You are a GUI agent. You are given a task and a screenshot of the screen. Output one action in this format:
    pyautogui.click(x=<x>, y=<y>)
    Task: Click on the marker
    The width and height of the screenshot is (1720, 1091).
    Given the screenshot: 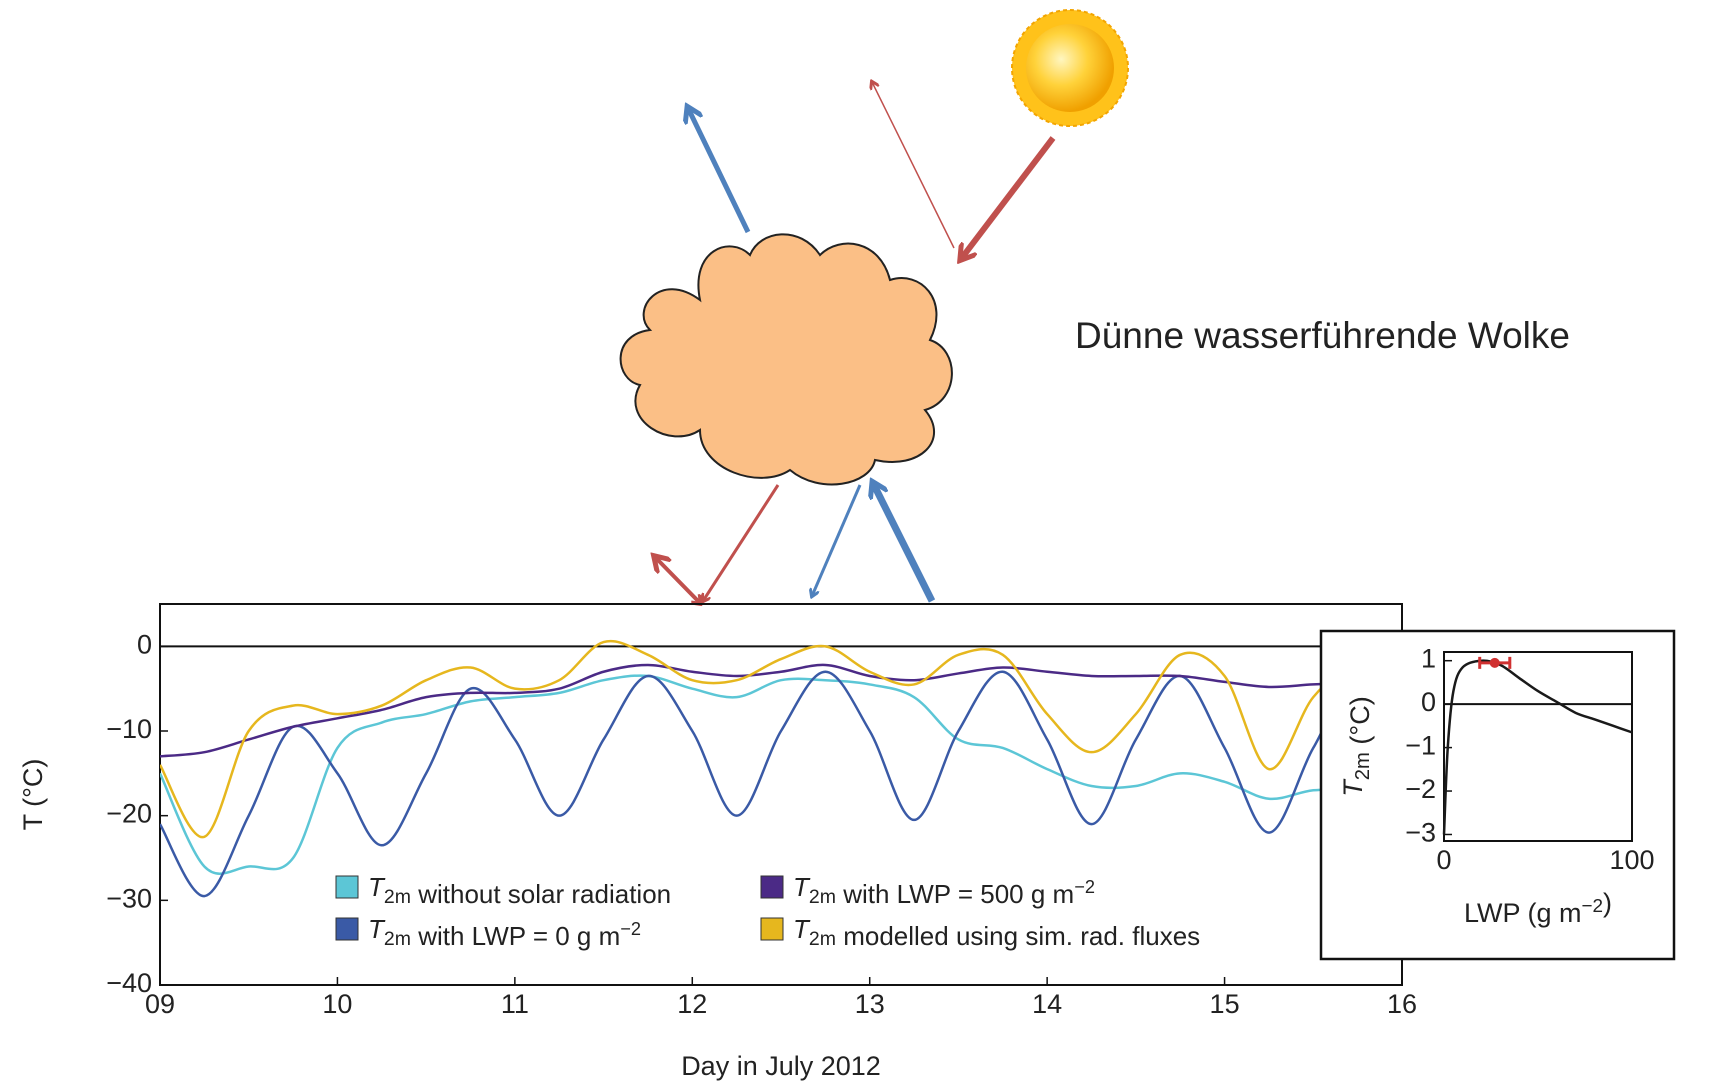 What is the action you would take?
    pyautogui.click(x=1494, y=662)
    